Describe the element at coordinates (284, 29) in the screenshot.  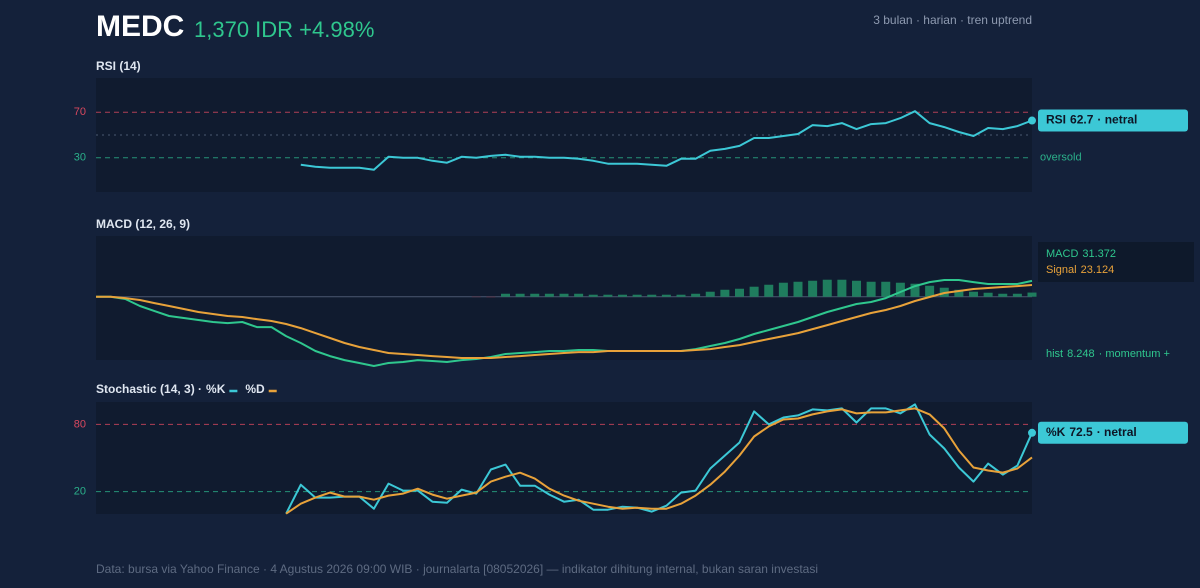
I see `price: 1,370 IDR +4.98%` at that location.